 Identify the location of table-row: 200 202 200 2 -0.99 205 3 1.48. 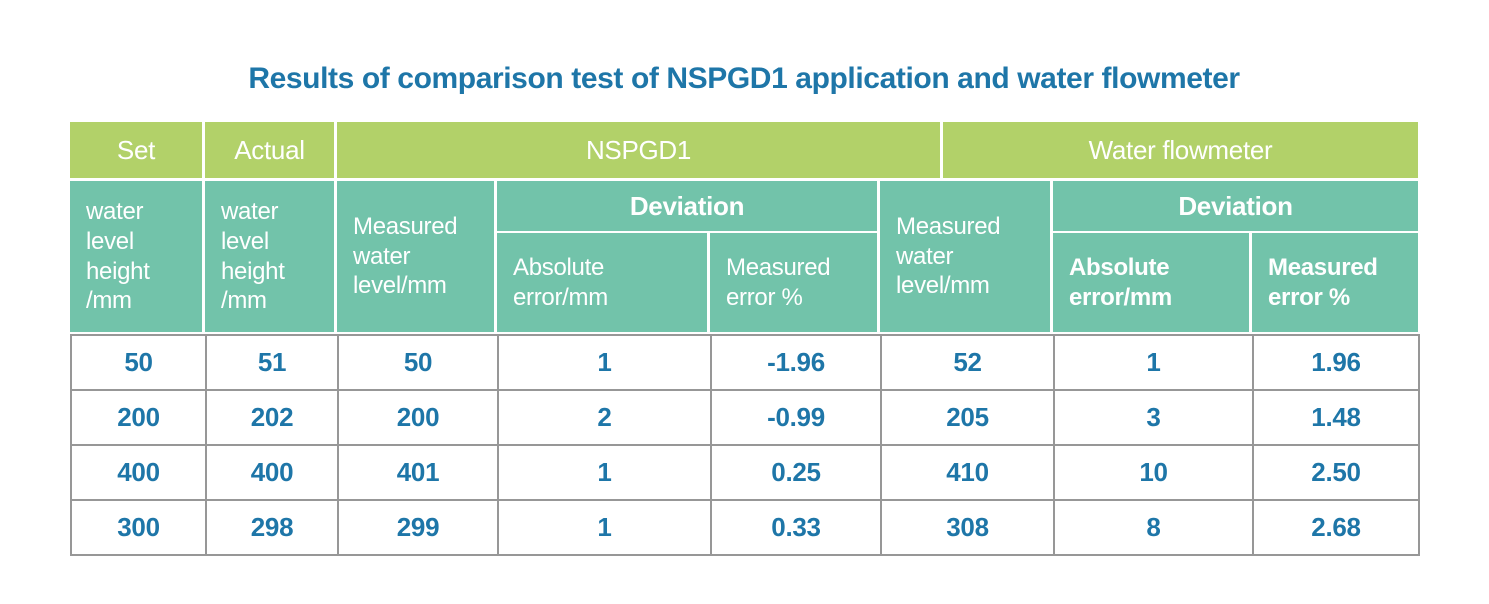
(745, 417).